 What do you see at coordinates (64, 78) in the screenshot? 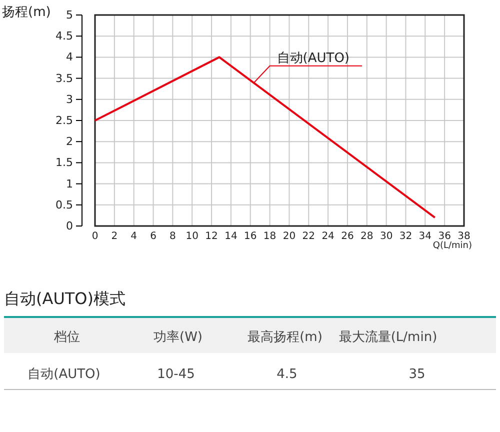
I see `y-tick-label: 3.5` at bounding box center [64, 78].